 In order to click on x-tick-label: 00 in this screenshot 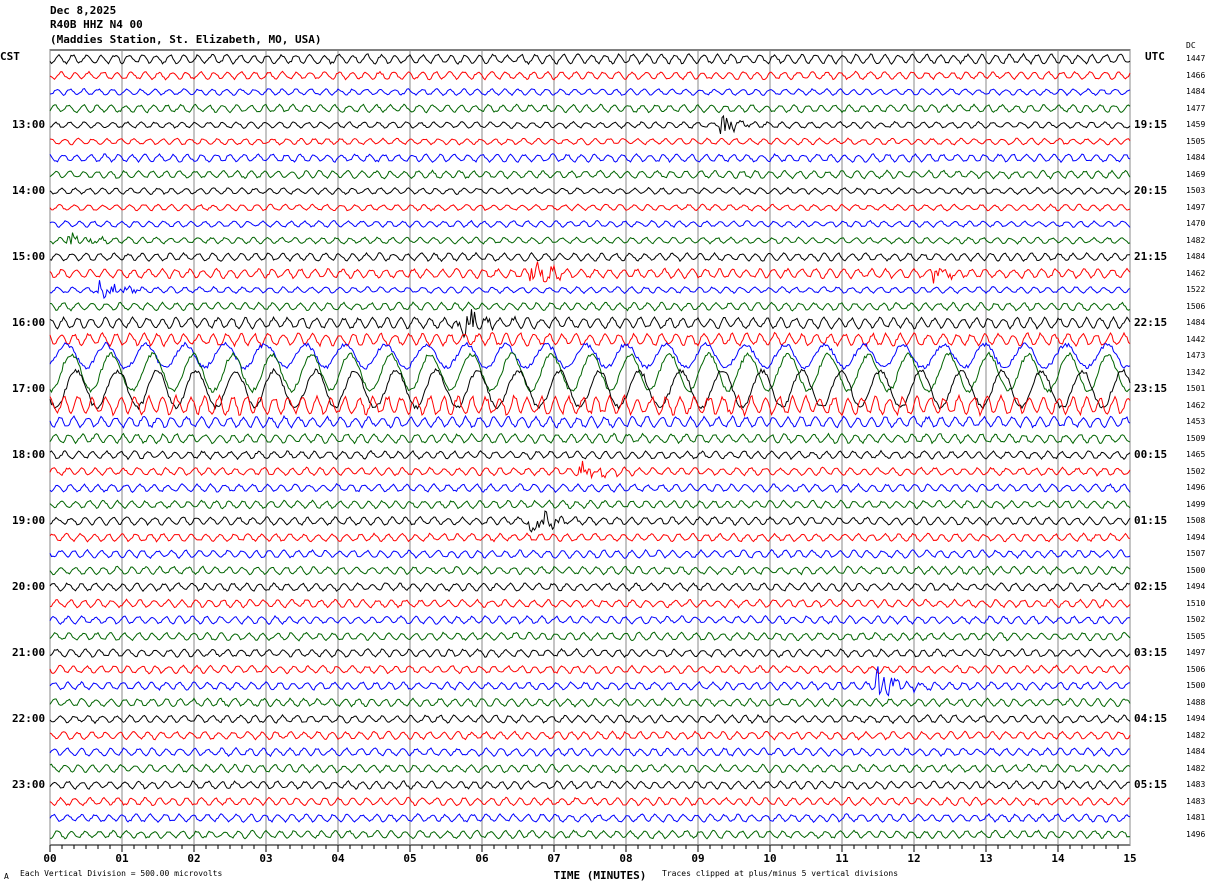, I will do `click(50, 858)`.